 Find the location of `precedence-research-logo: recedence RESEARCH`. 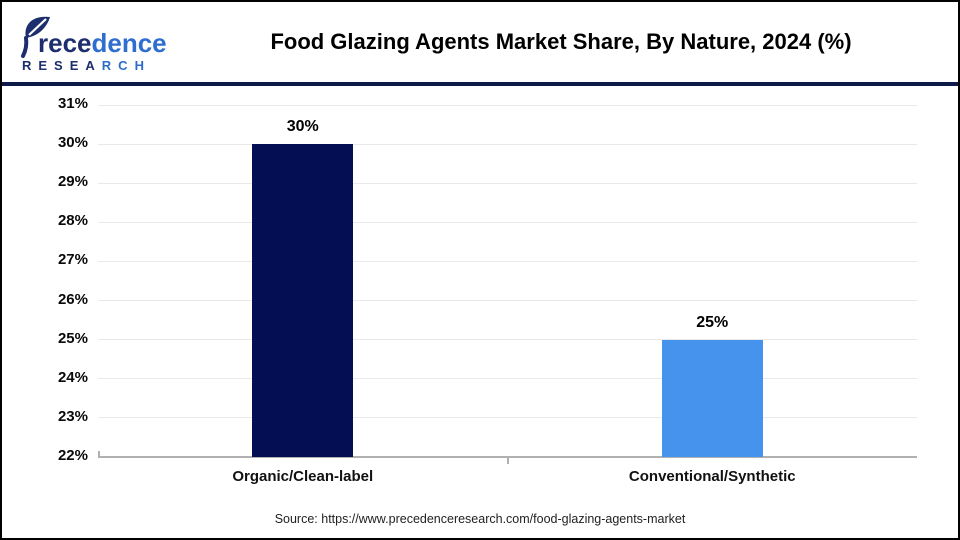

precedence-research-logo: recedence RESEARCH is located at coordinates (94, 44).